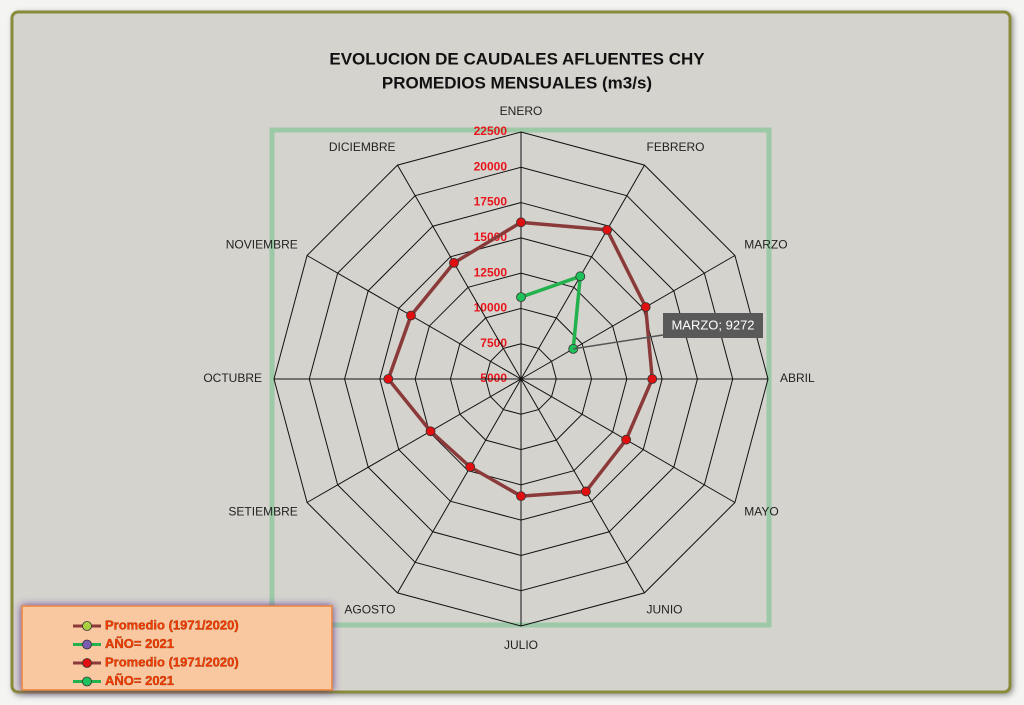  What do you see at coordinates (491, 237) in the screenshot?
I see `r-tick-label: 15000` at bounding box center [491, 237].